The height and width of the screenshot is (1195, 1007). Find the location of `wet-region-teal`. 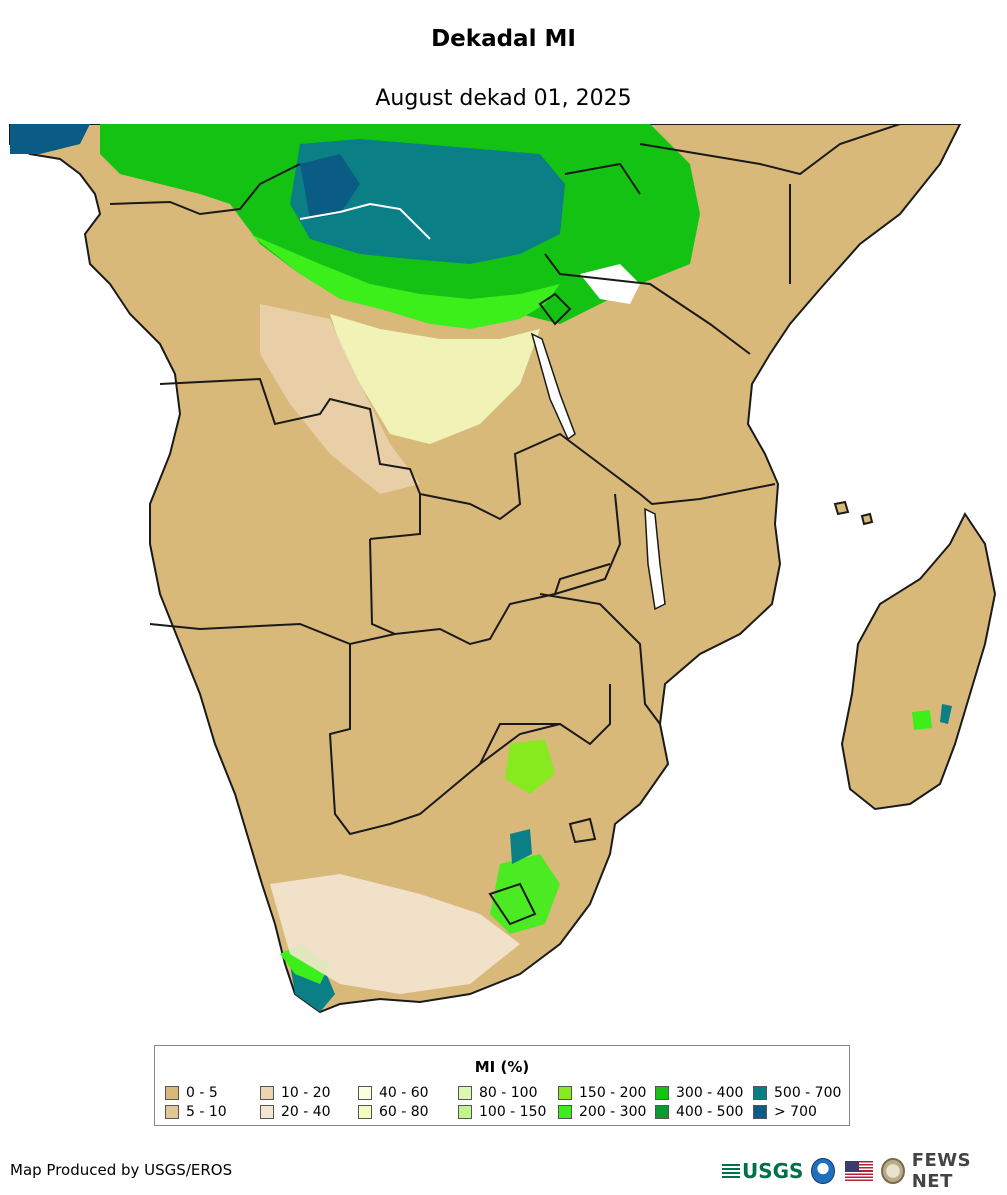

wet-region-teal is located at coordinates (427, 201).